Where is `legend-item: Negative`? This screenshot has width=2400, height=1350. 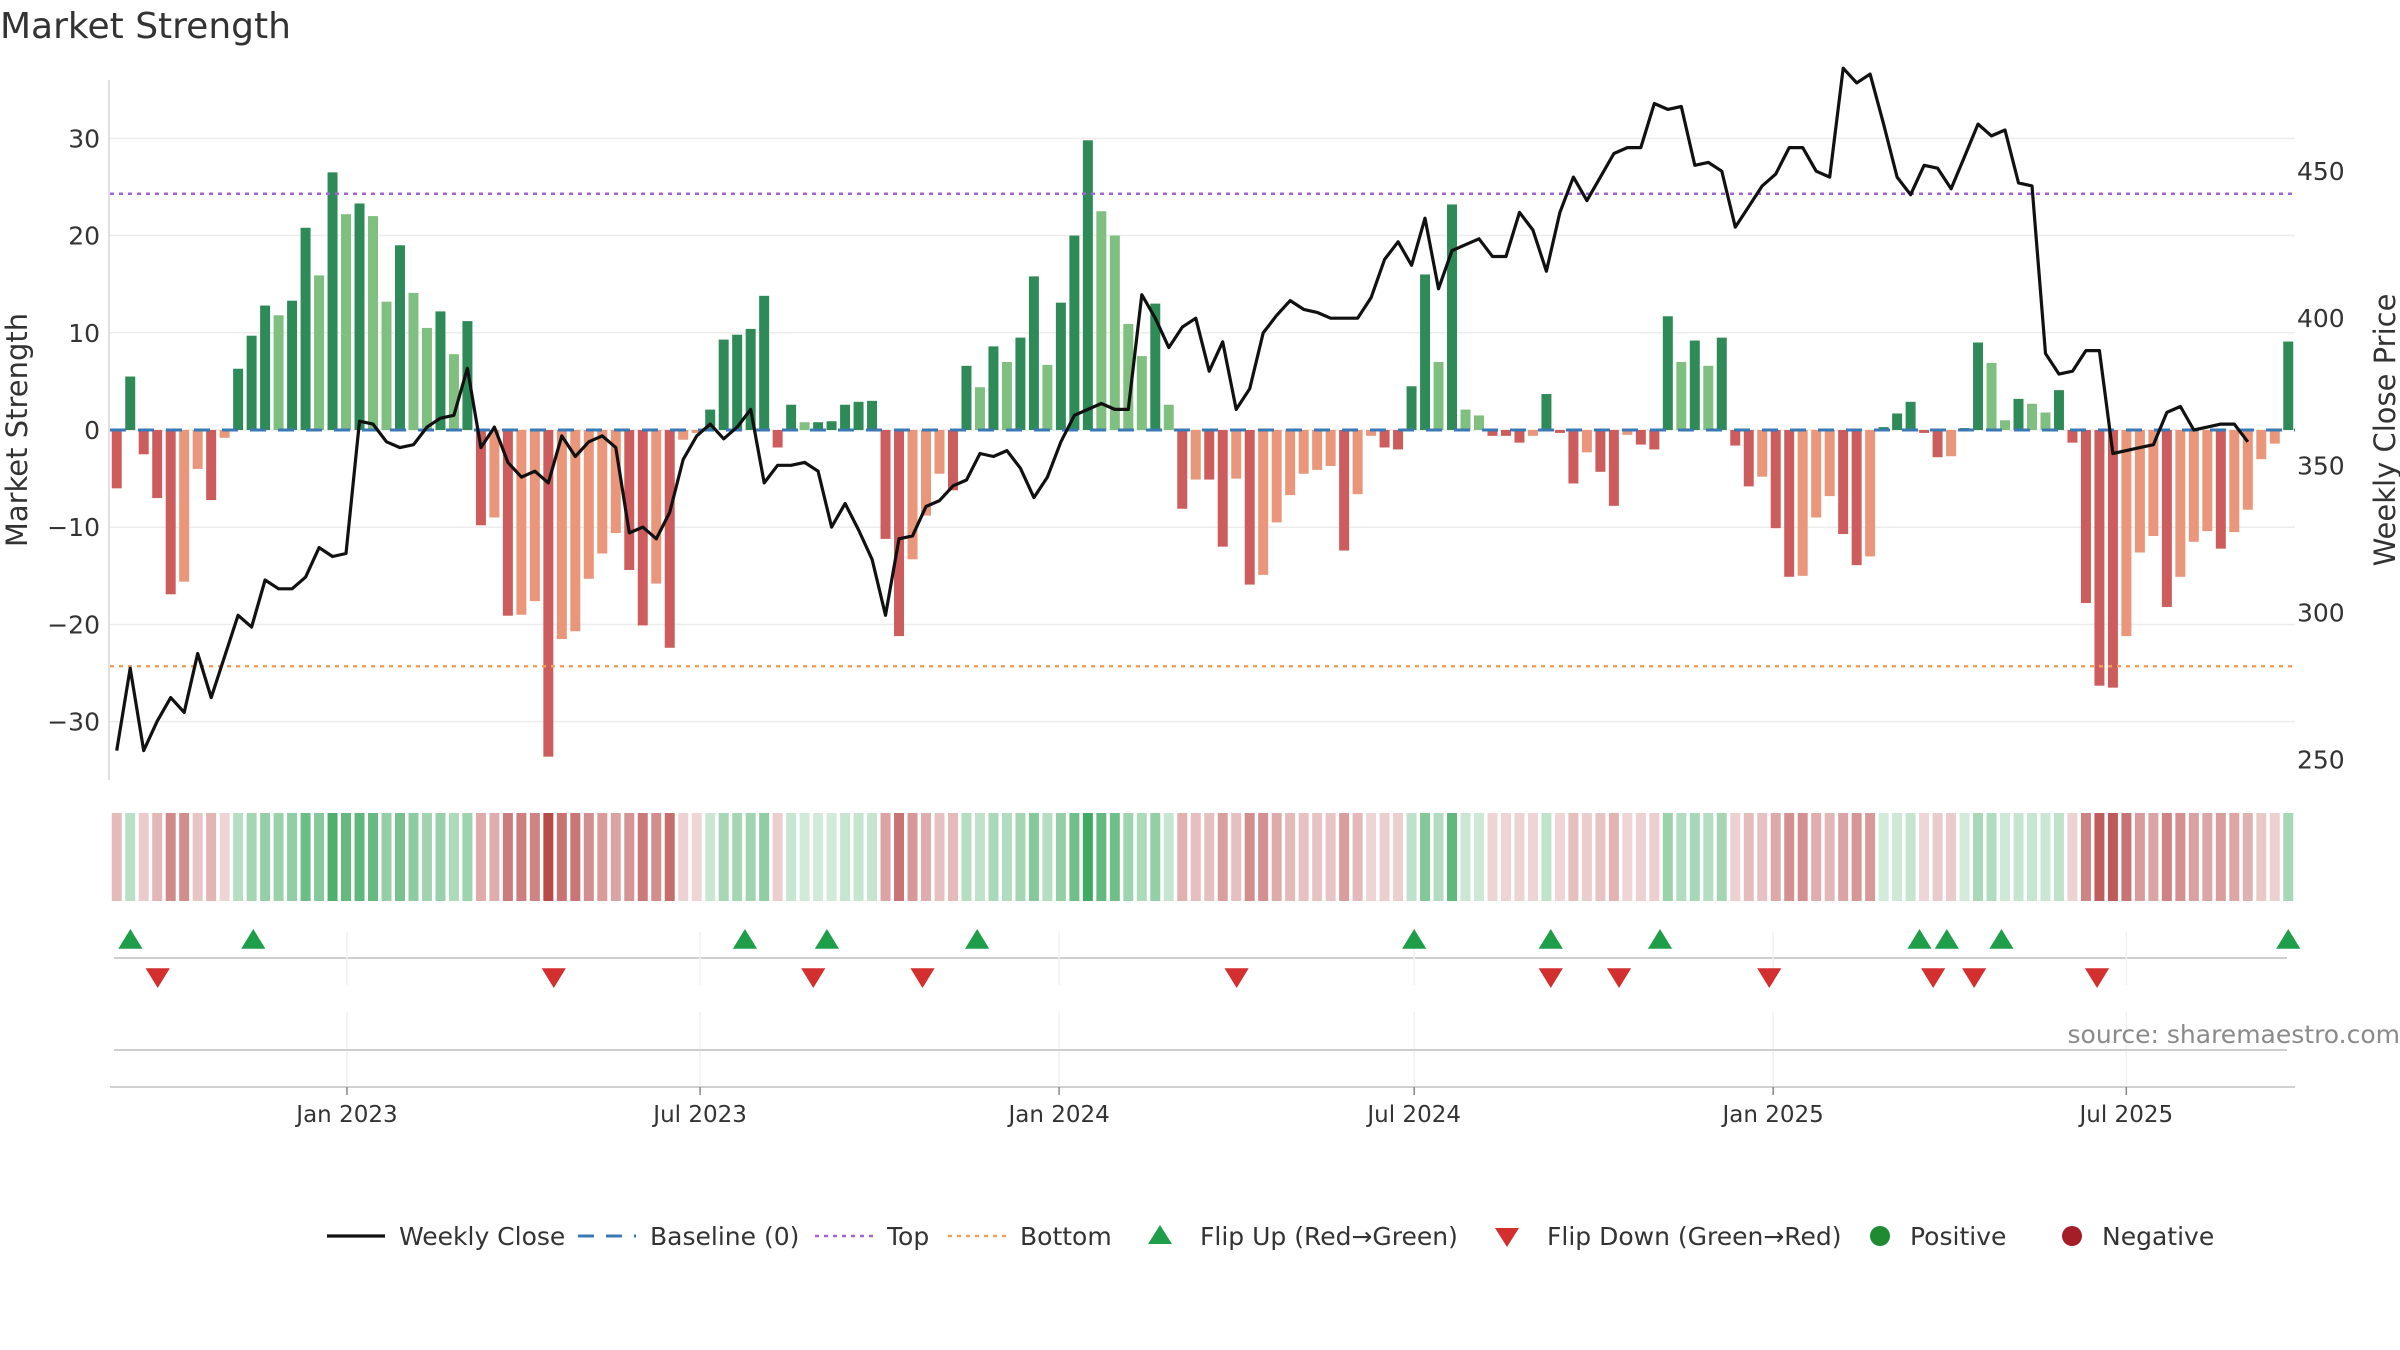 legend-item: Negative is located at coordinates (2138, 1236).